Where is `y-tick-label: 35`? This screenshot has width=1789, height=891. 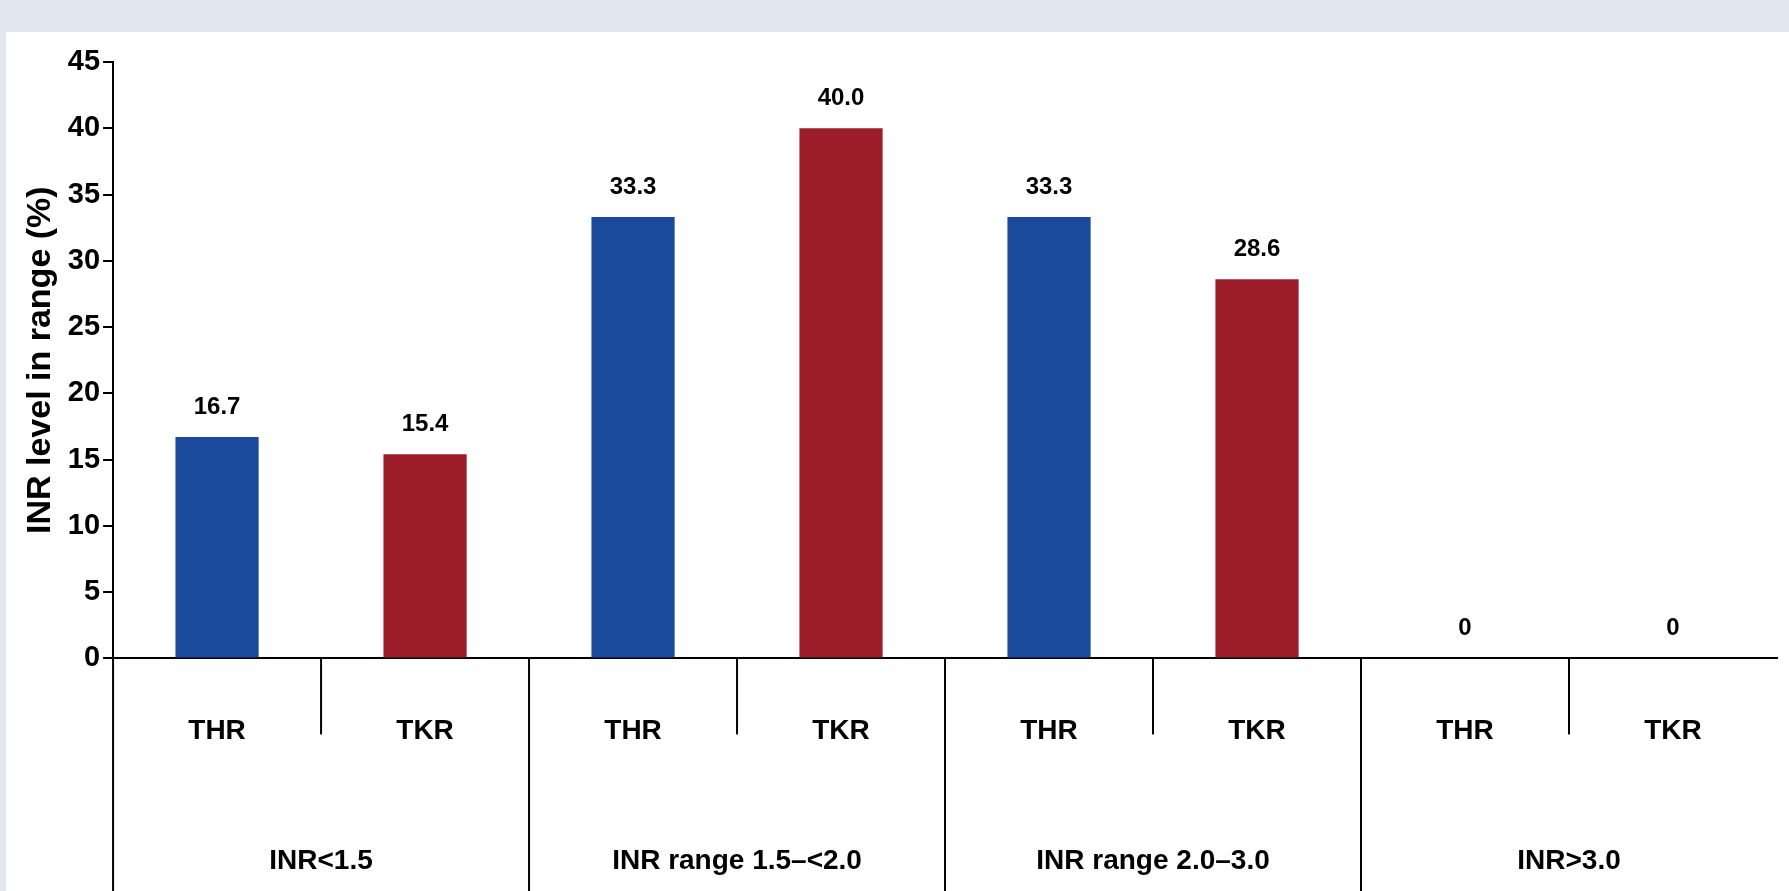
y-tick-label: 35 is located at coordinates (84, 192).